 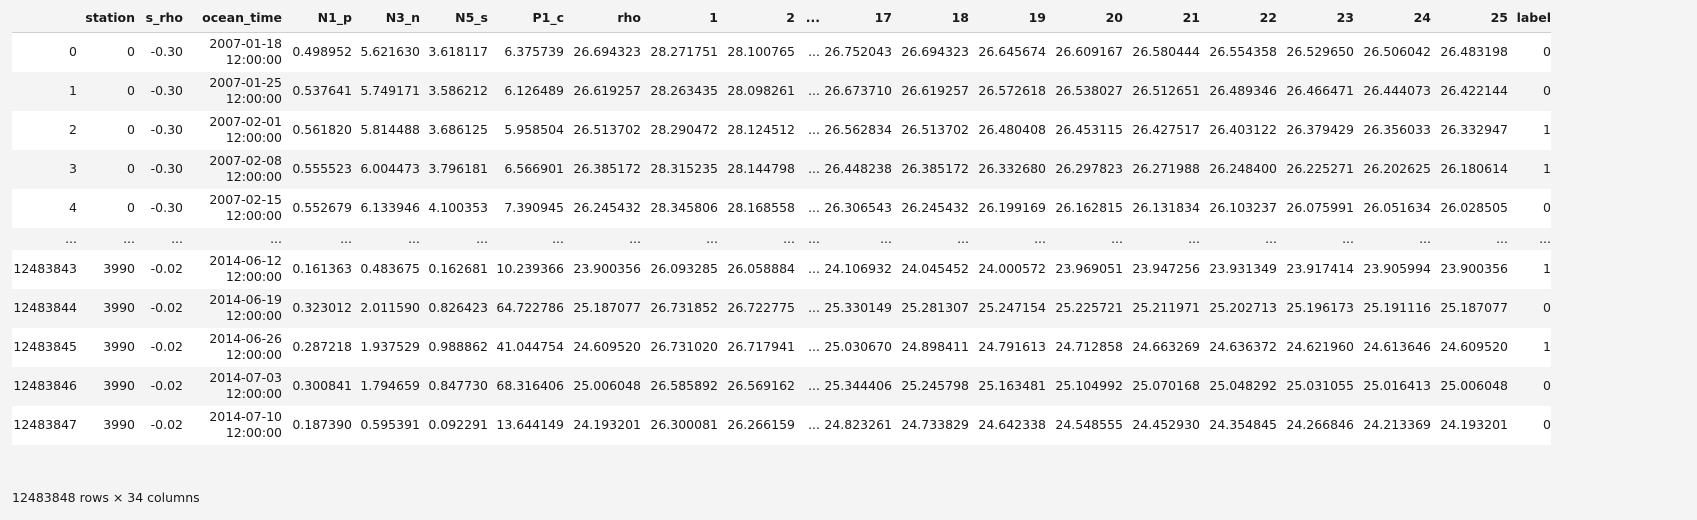 What do you see at coordinates (245, 338) in the screenshot?
I see `cell-date: 2014-06-26` at bounding box center [245, 338].